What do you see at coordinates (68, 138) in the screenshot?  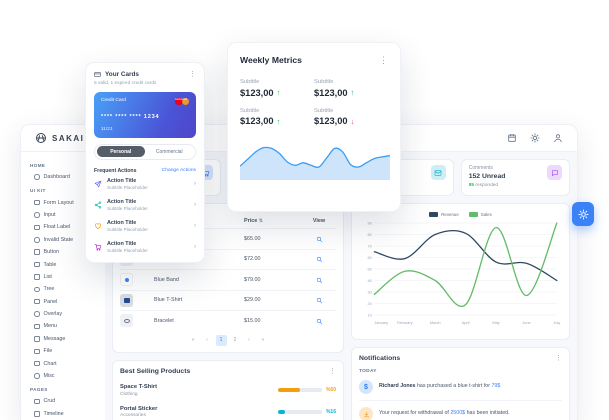 I see `app-title: SAKAI` at bounding box center [68, 138].